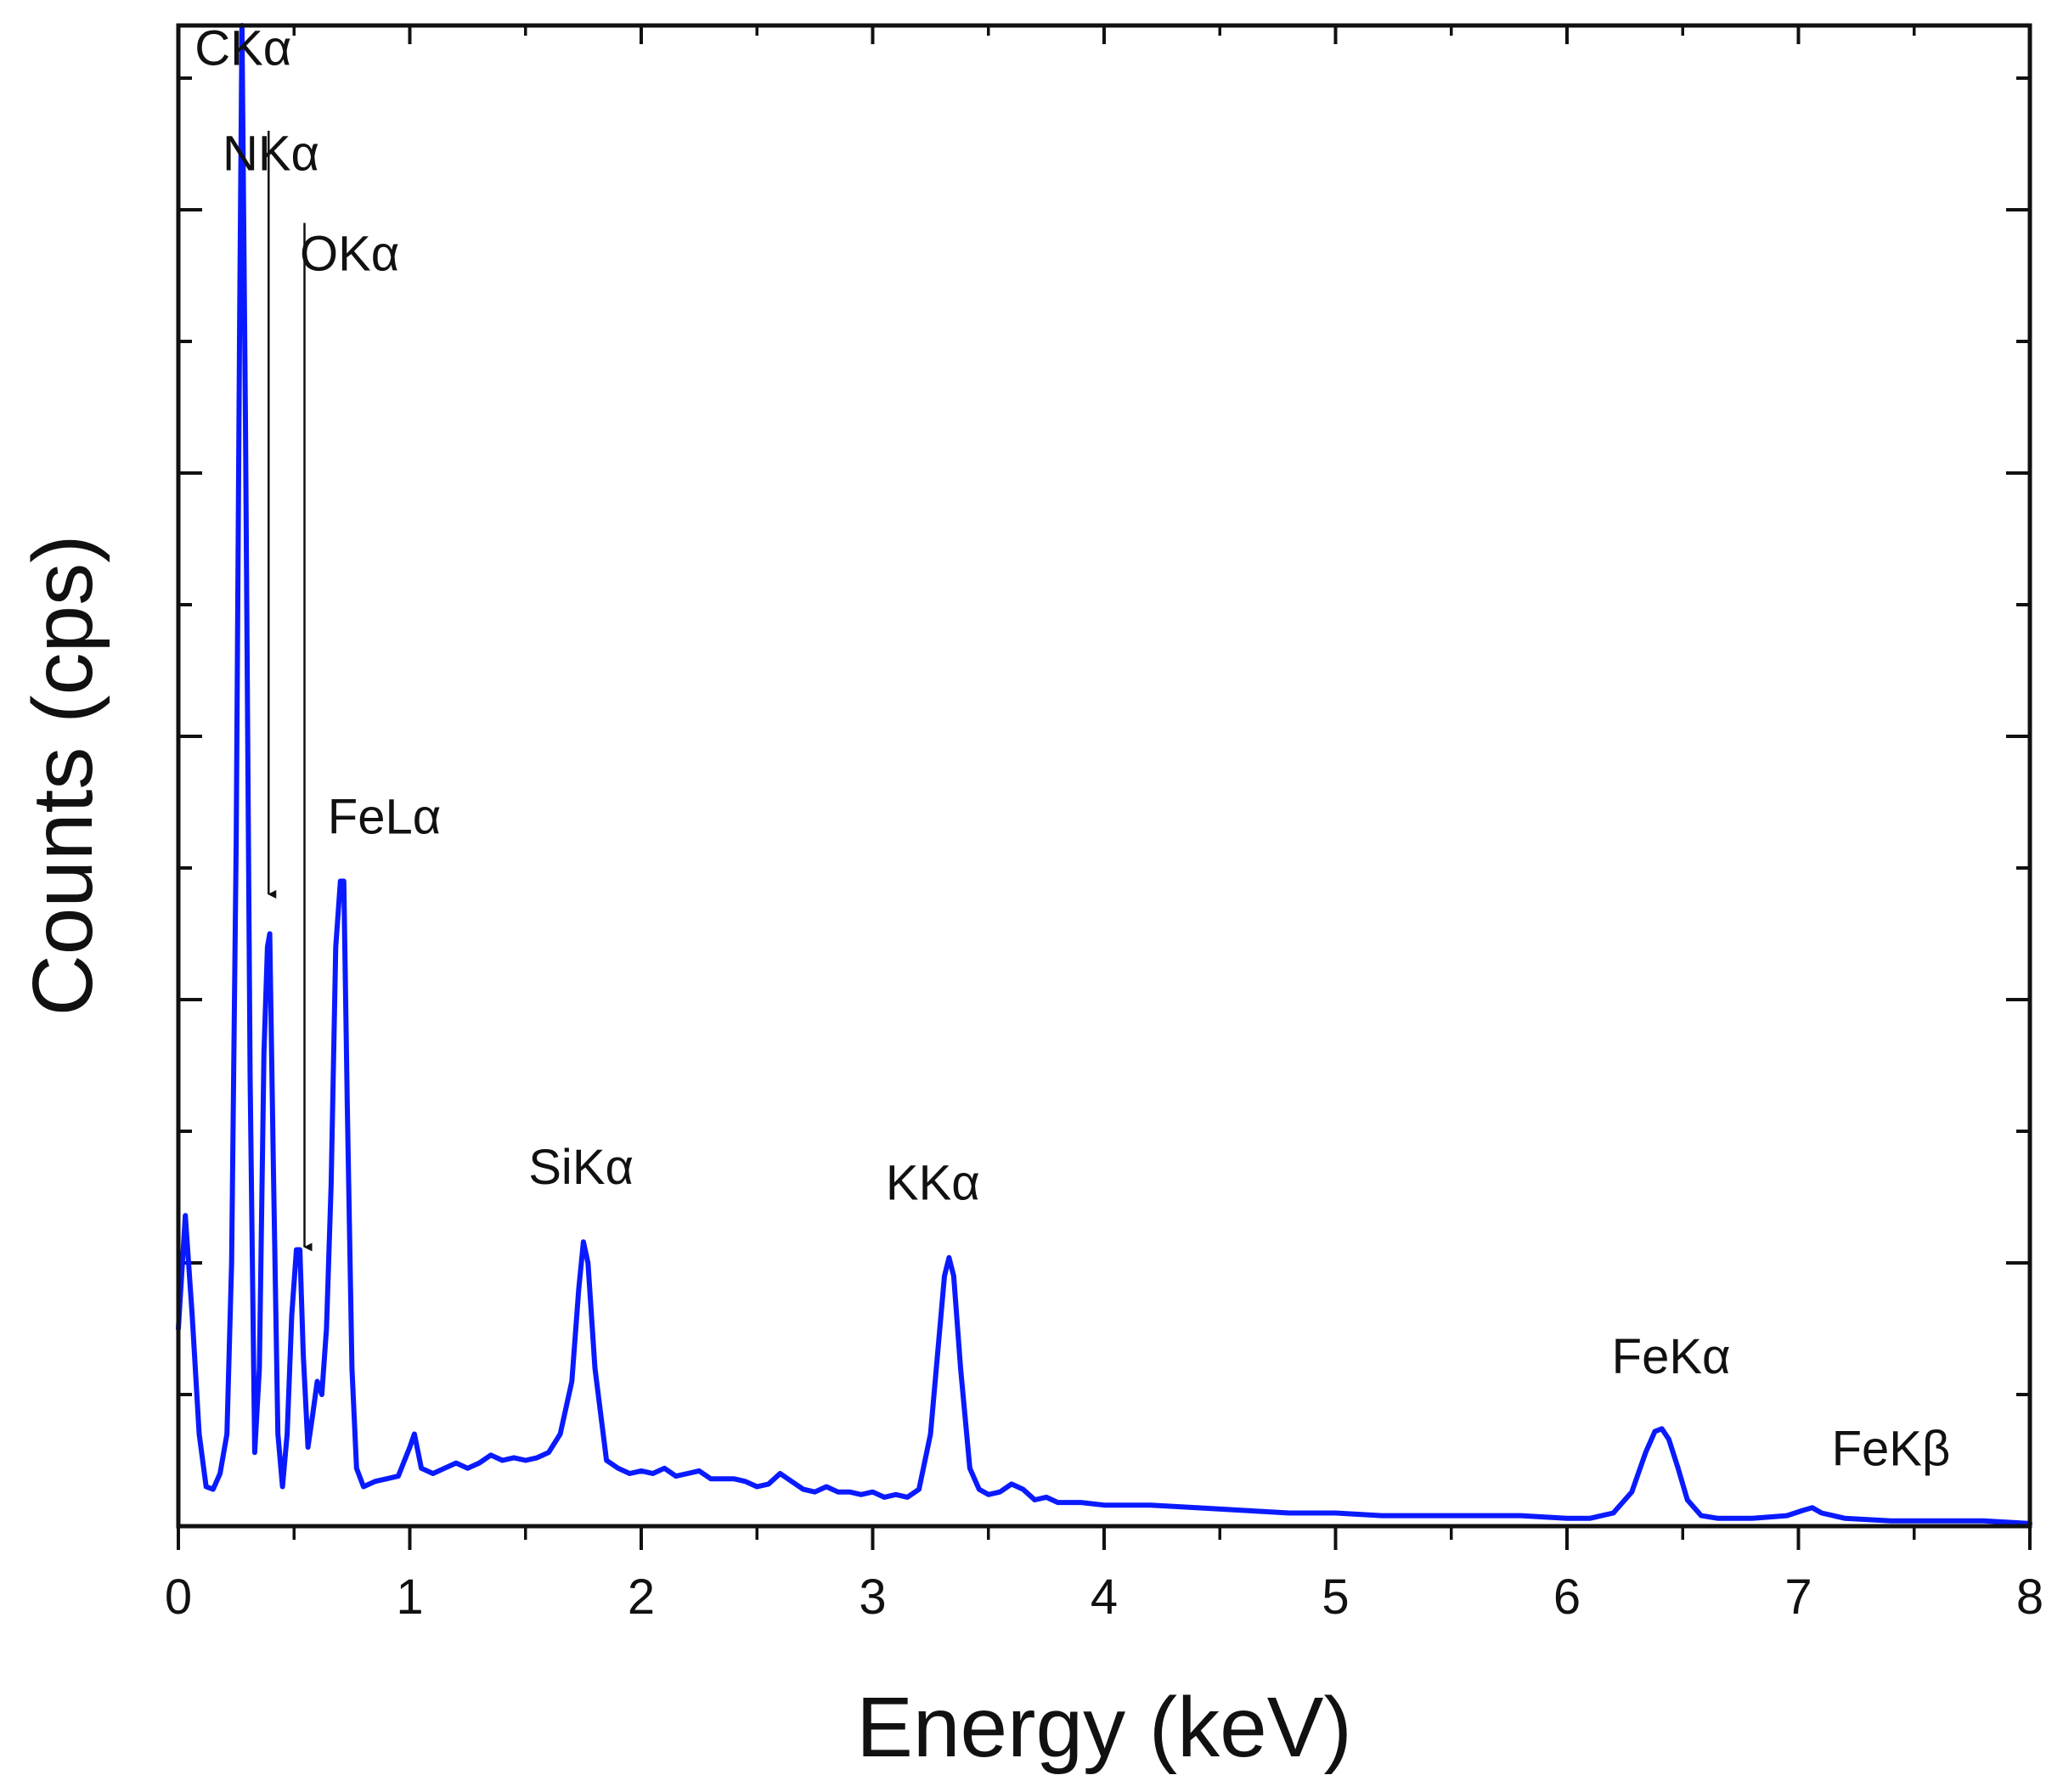  What do you see at coordinates (1105, 1597) in the screenshot?
I see `x-tick-label: 4` at bounding box center [1105, 1597].